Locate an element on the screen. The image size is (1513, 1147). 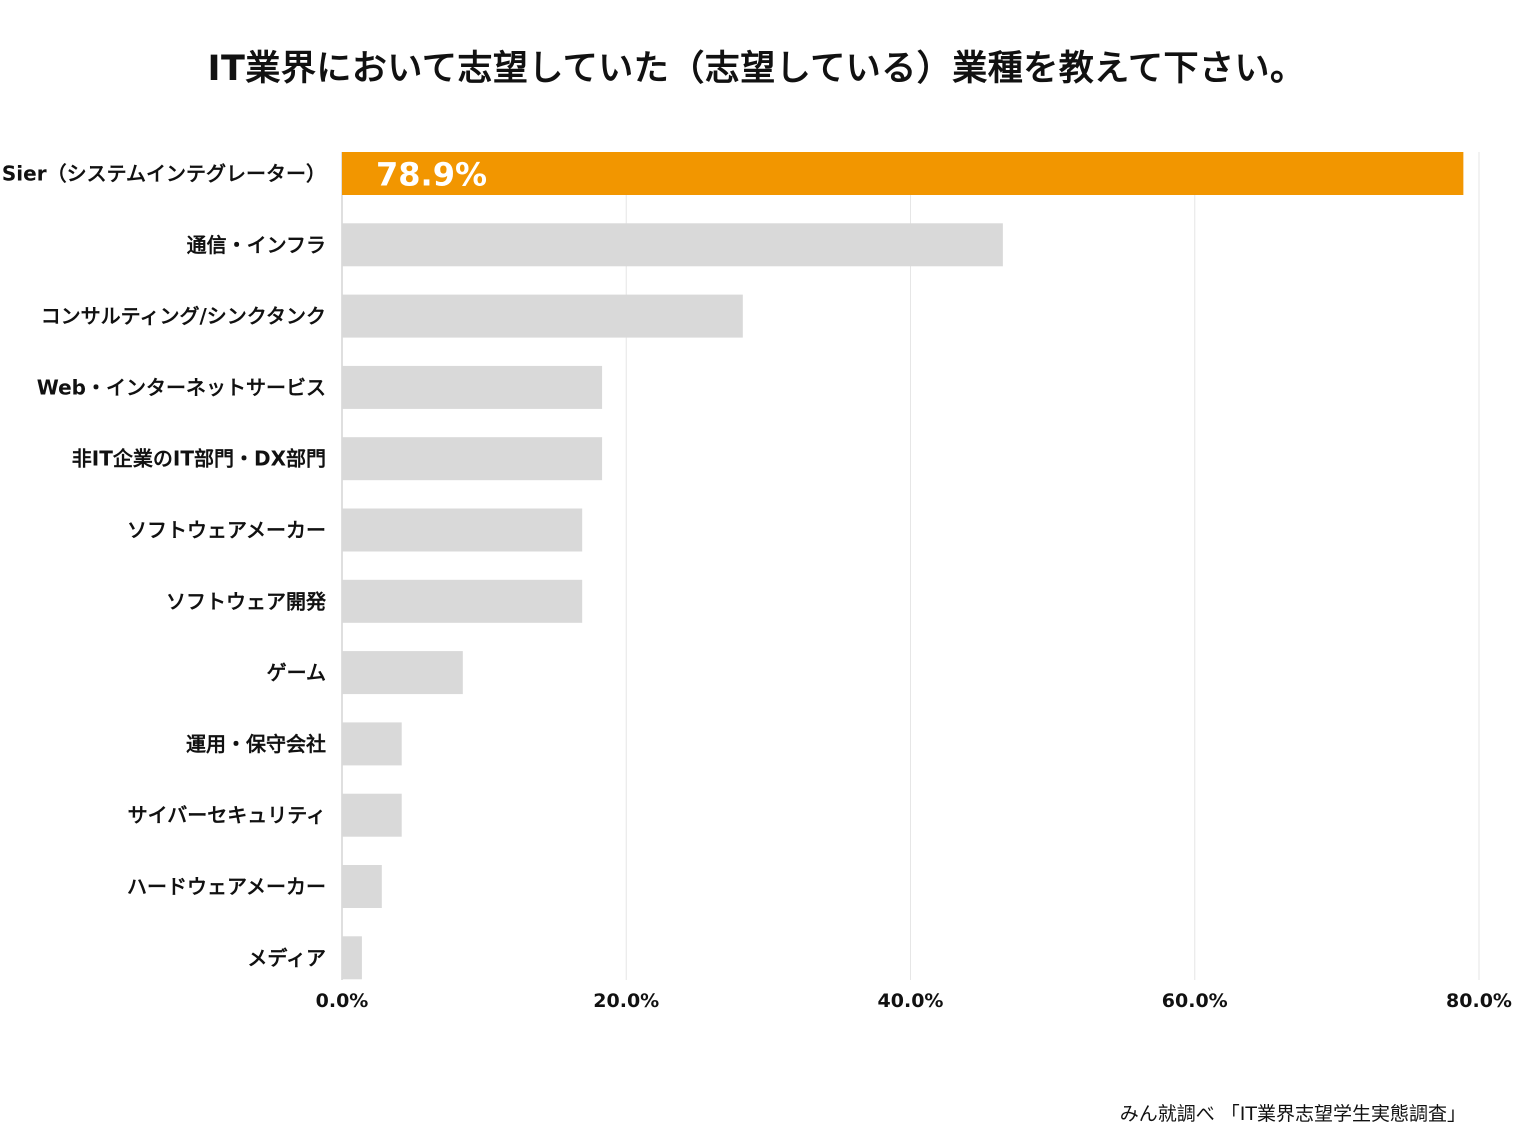
category-label: ゲーム is located at coordinates (296, 673).